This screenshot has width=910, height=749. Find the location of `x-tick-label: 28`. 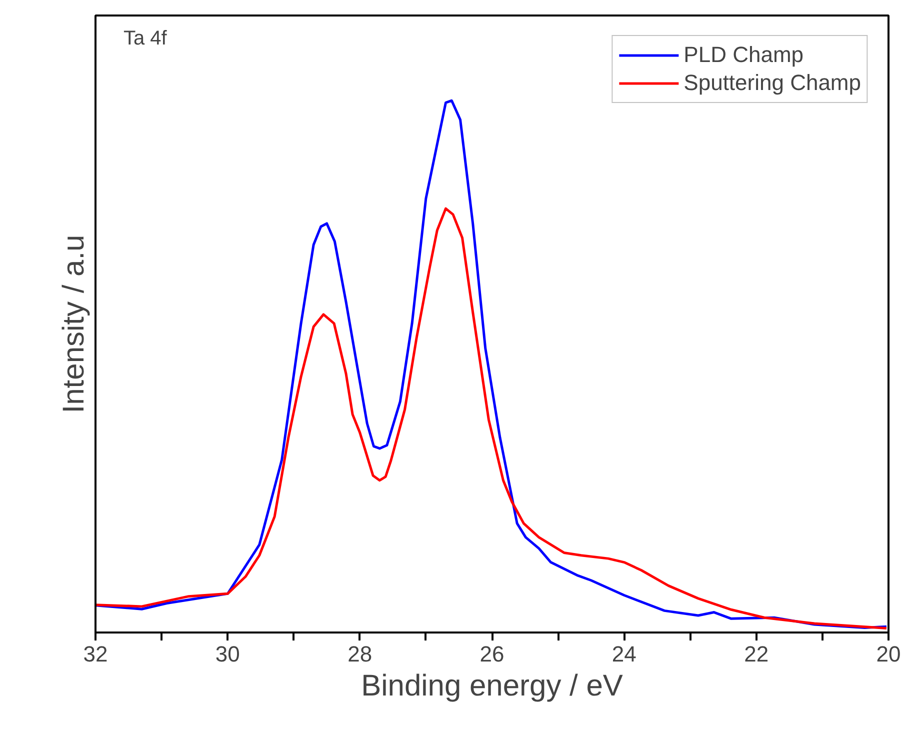

x-tick-label: 28 is located at coordinates (360, 654).